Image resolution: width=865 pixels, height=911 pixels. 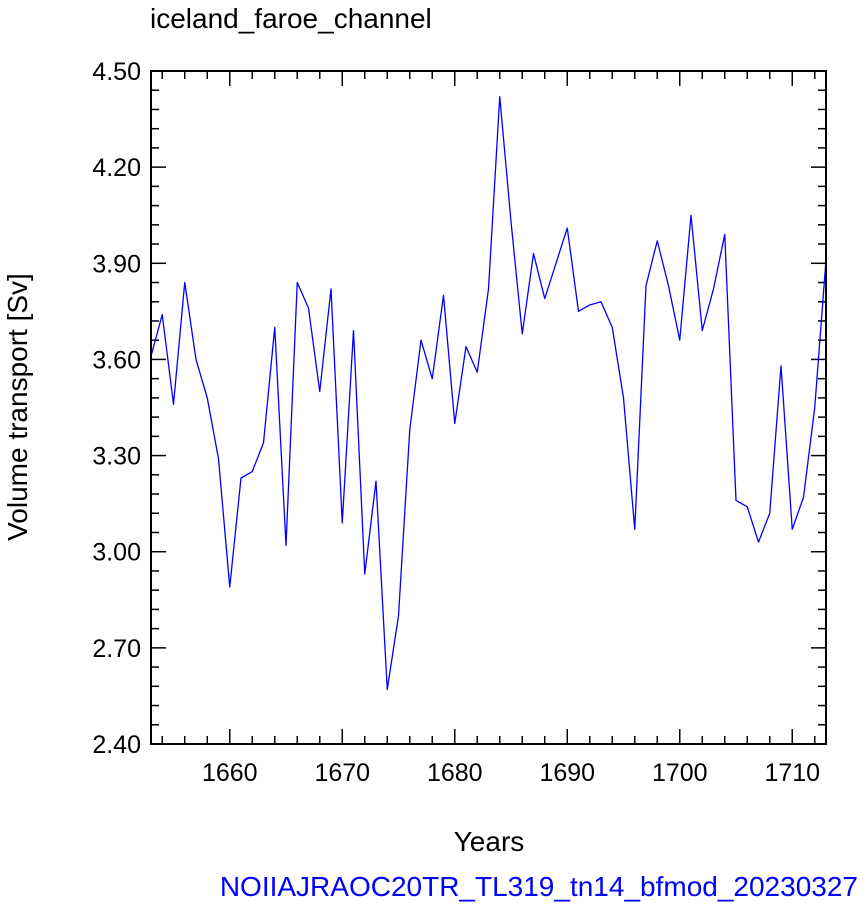 What do you see at coordinates (116, 649) in the screenshot?
I see `y-tick-label: 2.70` at bounding box center [116, 649].